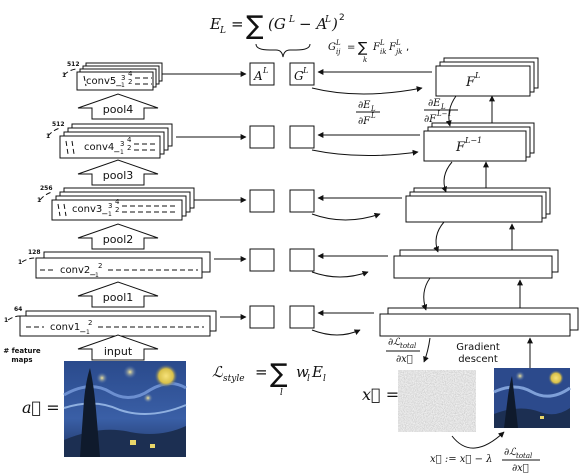  What do you see at coordinates (269, 378) in the screenshot?
I see `style-loss-equation: ℒ style = ∑ l w l E l` at bounding box center [269, 378].